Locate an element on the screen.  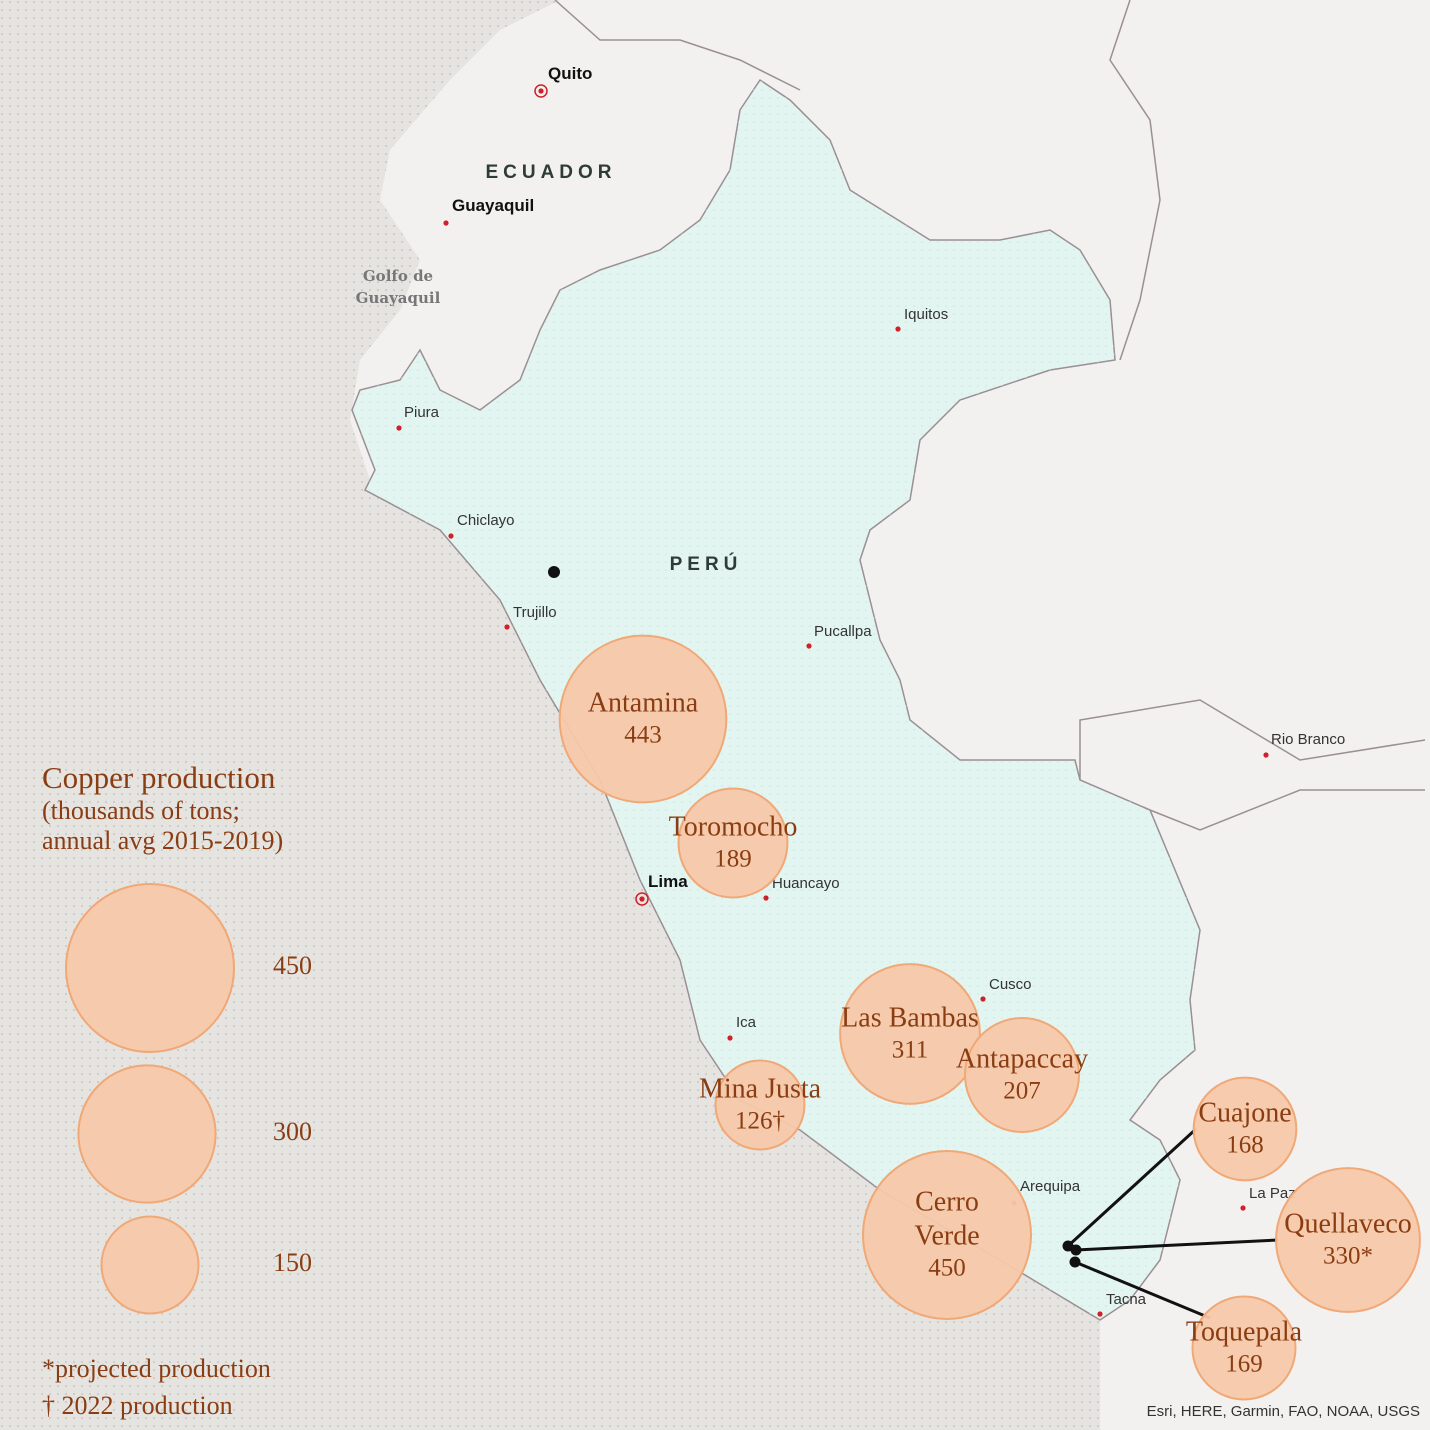
legend-notes: *projected production † 2022 production is located at coordinates (156, 1387).